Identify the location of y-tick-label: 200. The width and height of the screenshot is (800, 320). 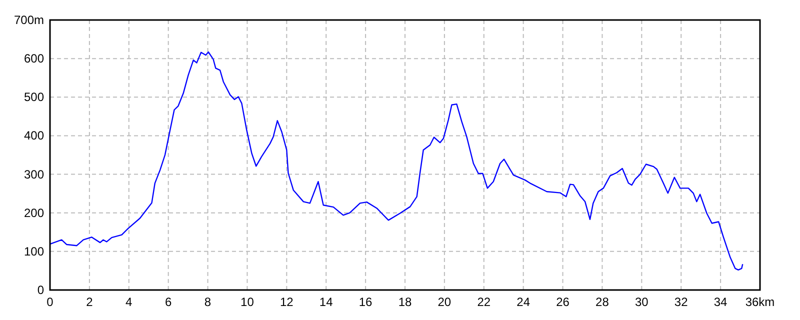
(34, 213).